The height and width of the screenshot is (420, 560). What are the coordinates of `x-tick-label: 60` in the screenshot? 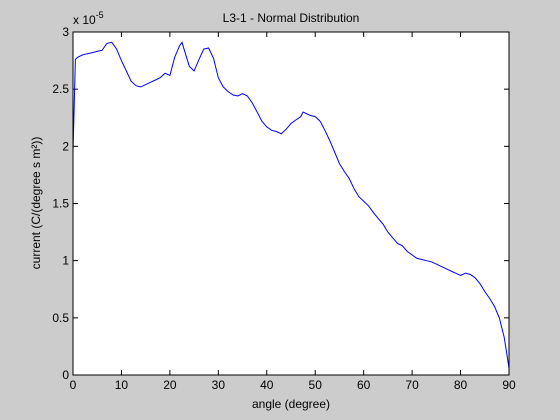 It's located at (364, 385).